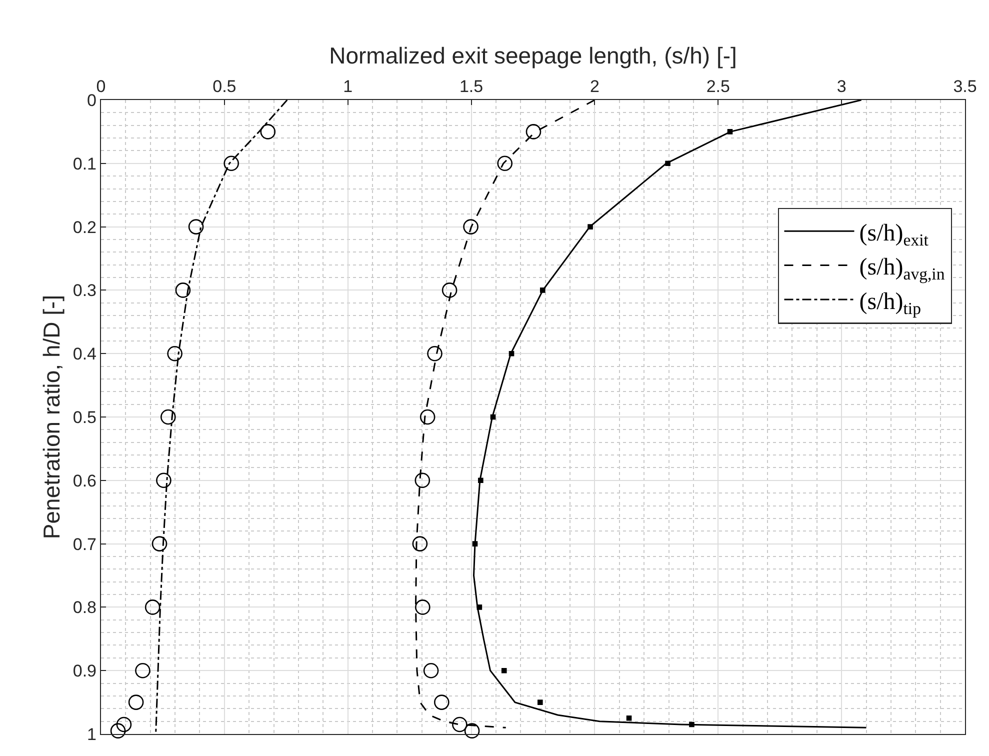  What do you see at coordinates (84, 164) in the screenshot?
I see `y-tick-label: 0.1` at bounding box center [84, 164].